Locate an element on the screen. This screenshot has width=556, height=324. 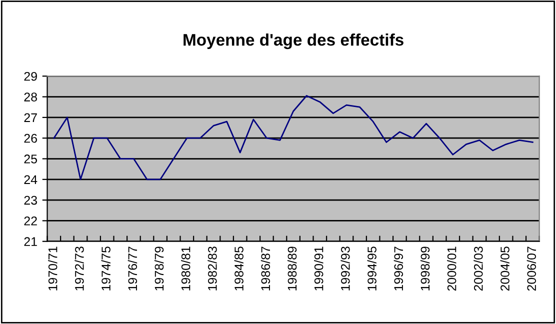
x-tick-label: 1998/99 is located at coordinates (425, 268).